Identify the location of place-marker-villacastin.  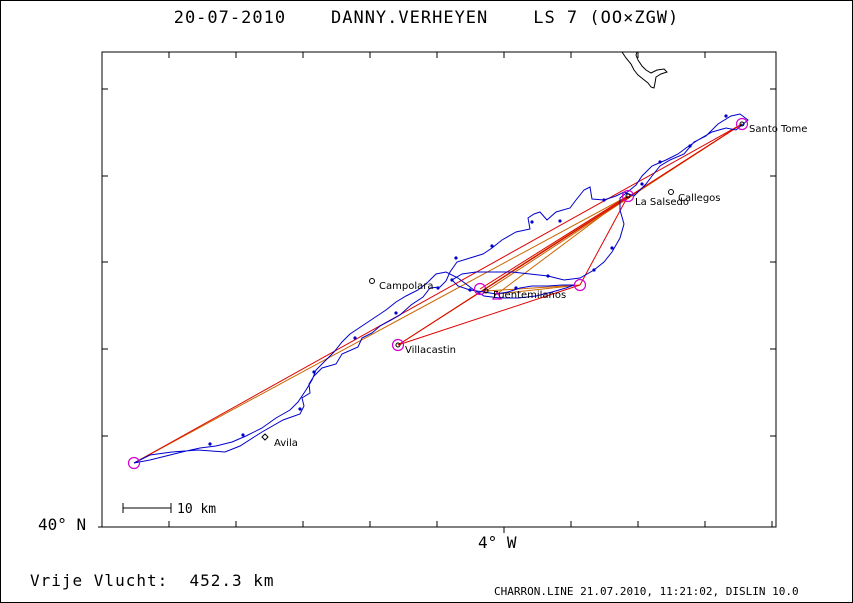
(398, 345).